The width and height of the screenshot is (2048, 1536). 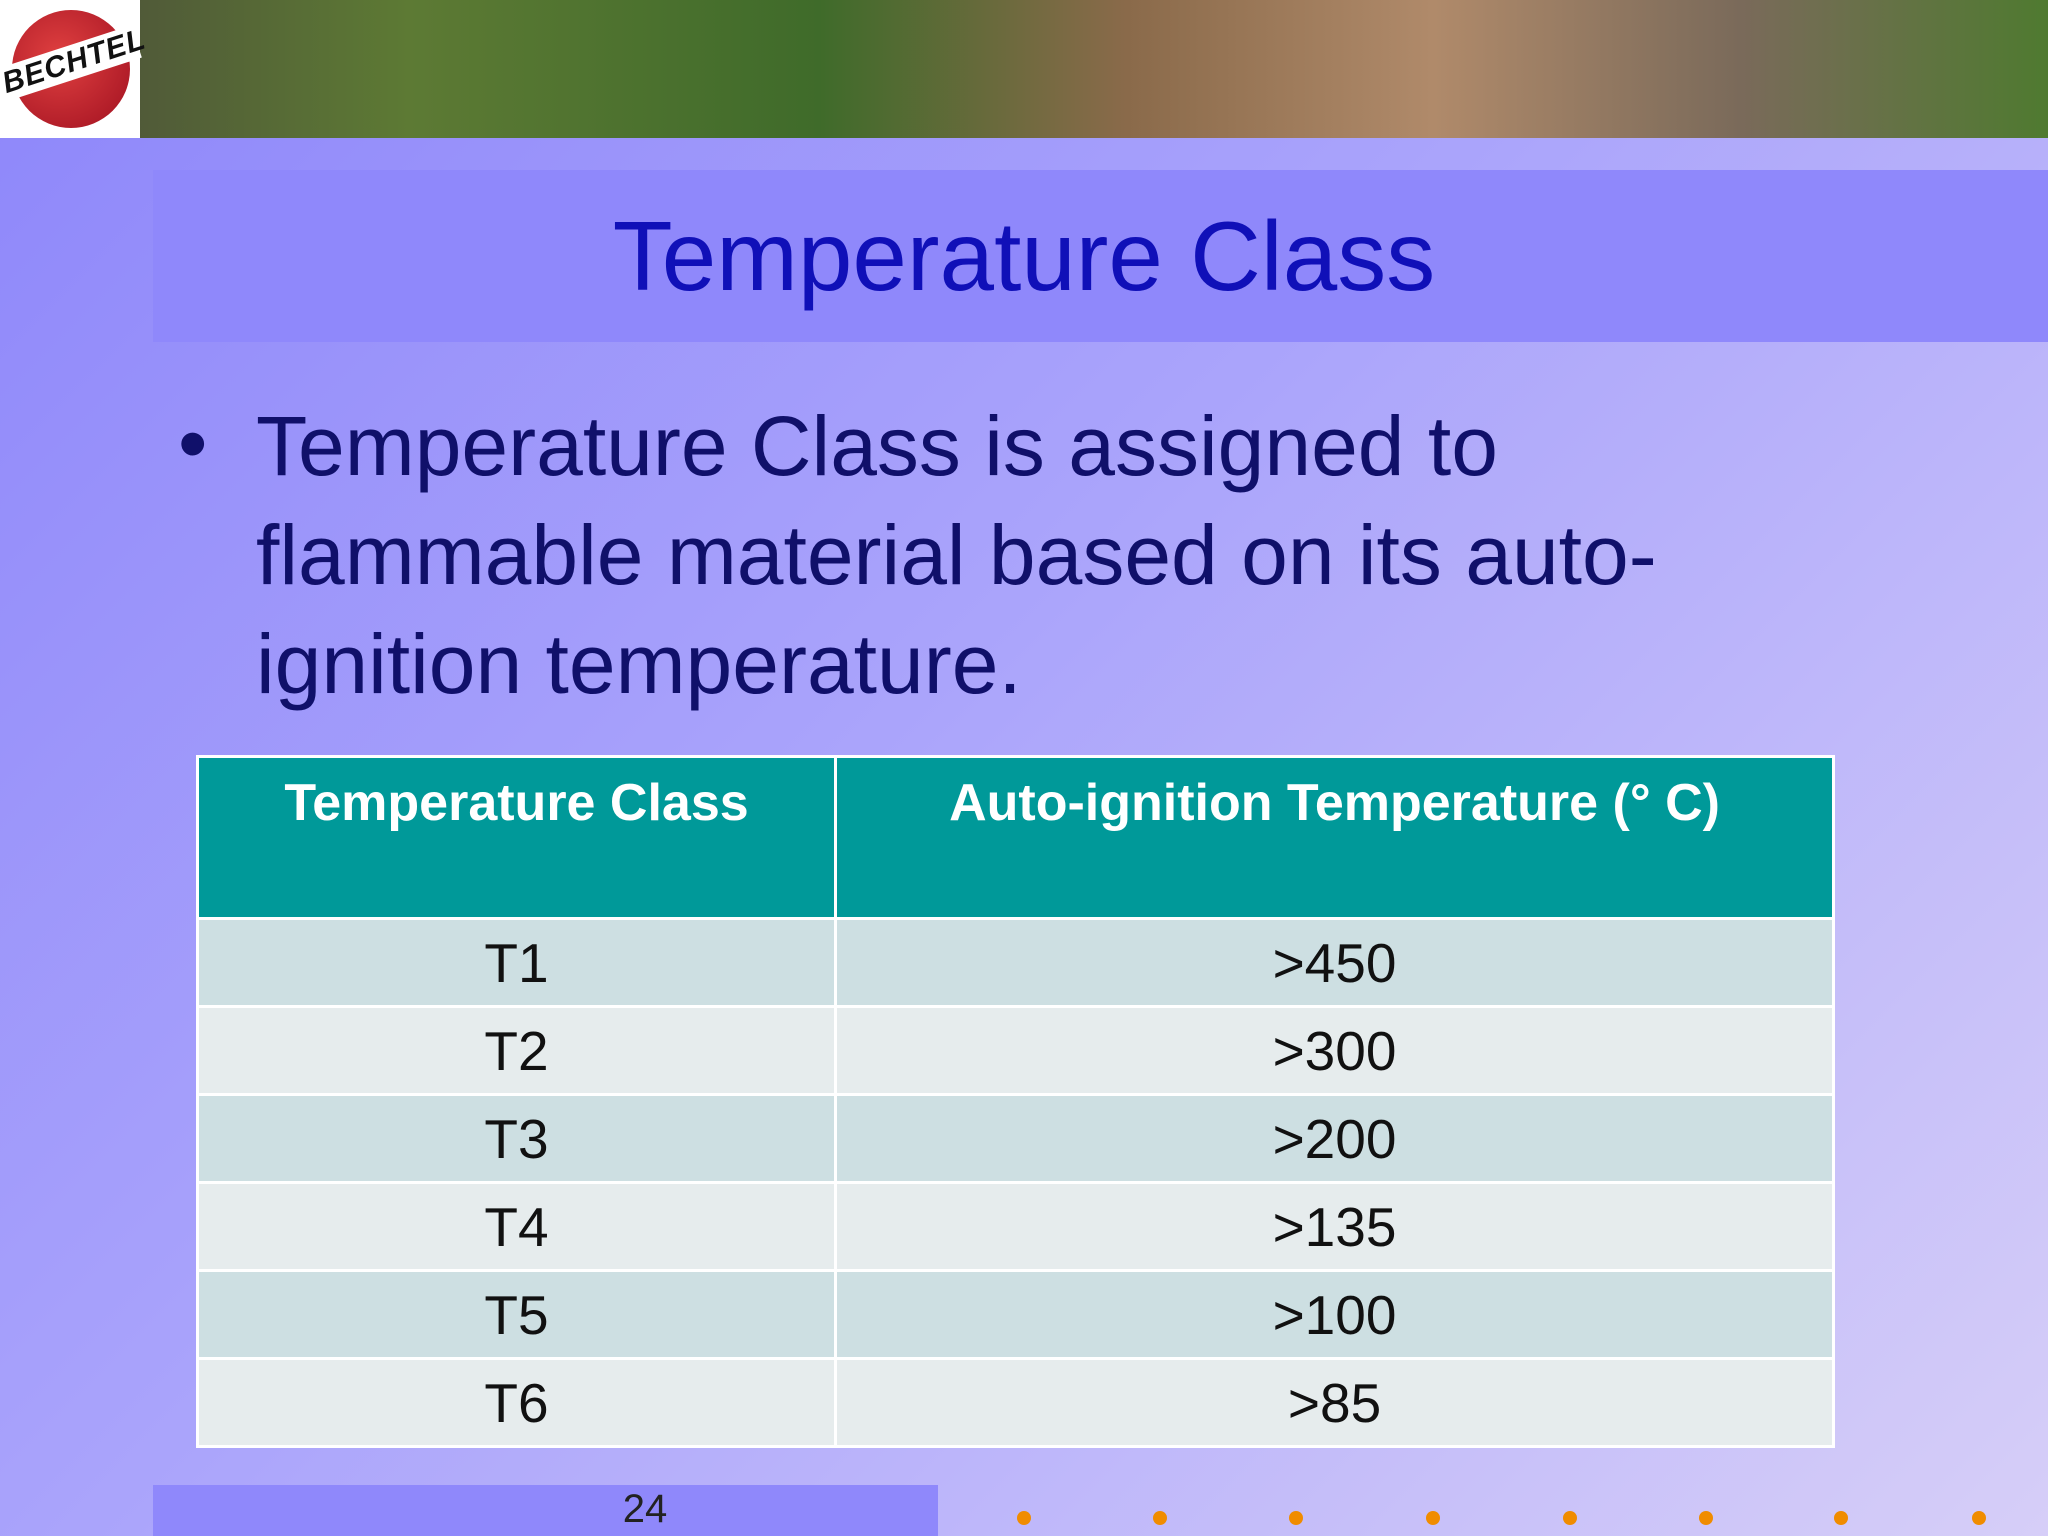 What do you see at coordinates (75, 69) in the screenshot?
I see `logo: BECHTEL` at bounding box center [75, 69].